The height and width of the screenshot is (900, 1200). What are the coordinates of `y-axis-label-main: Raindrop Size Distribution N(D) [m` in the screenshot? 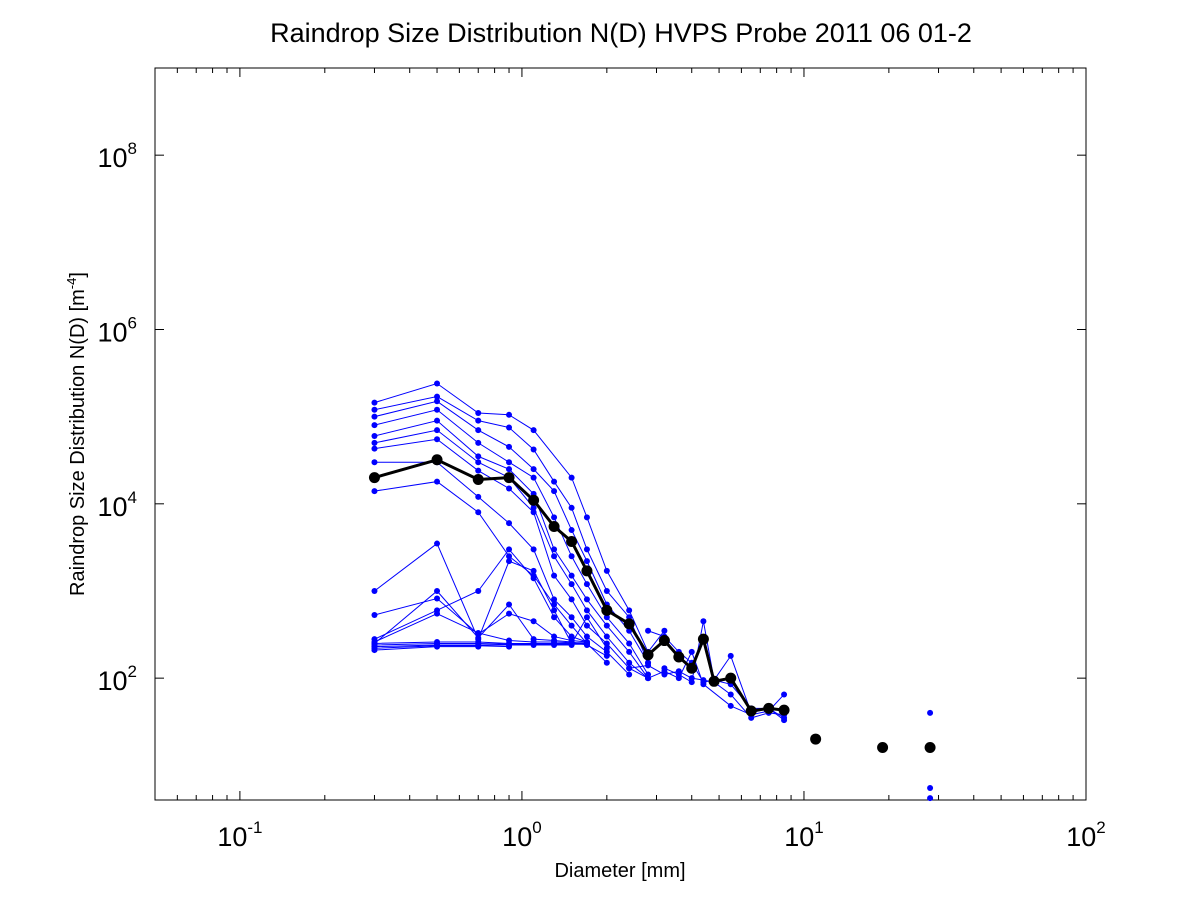 It's located at (78, 442).